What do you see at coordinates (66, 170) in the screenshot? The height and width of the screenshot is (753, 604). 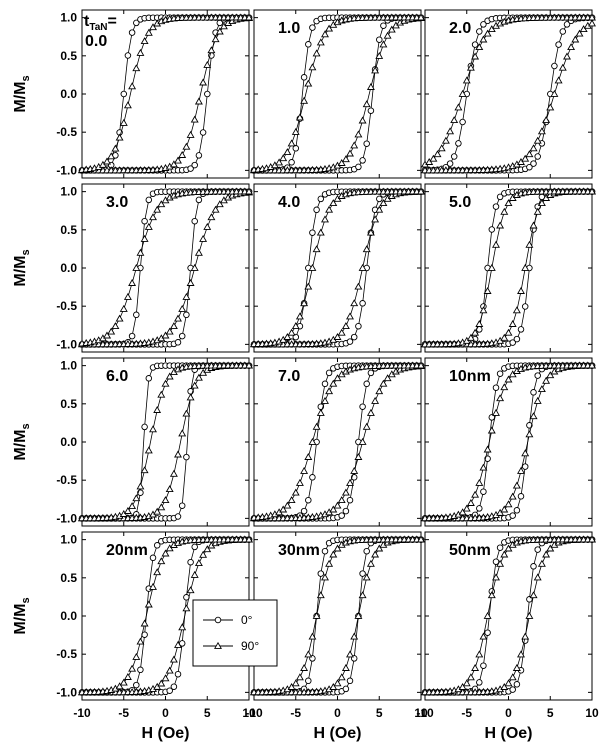 I see `y-tick-label: -1.0` at bounding box center [66, 170].